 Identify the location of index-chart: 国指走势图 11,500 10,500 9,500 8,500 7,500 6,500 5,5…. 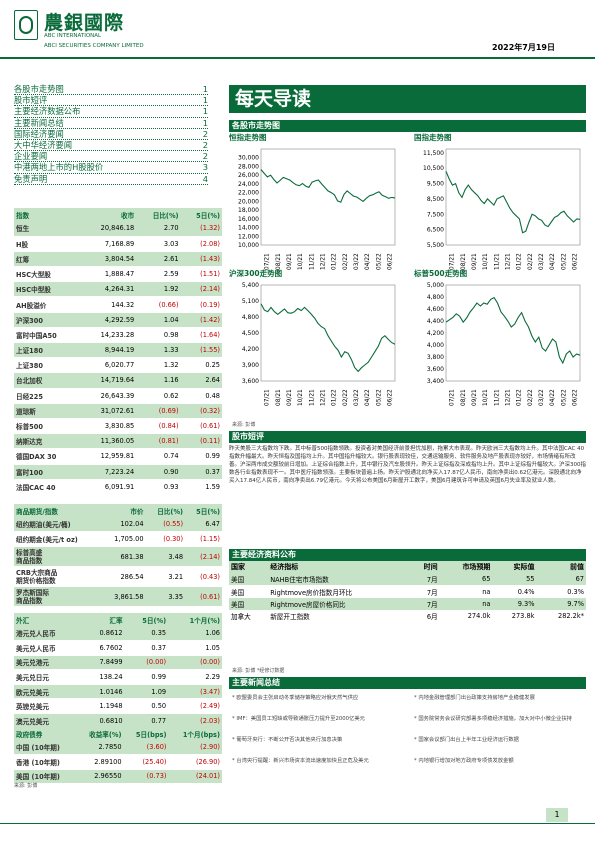
(500, 206).